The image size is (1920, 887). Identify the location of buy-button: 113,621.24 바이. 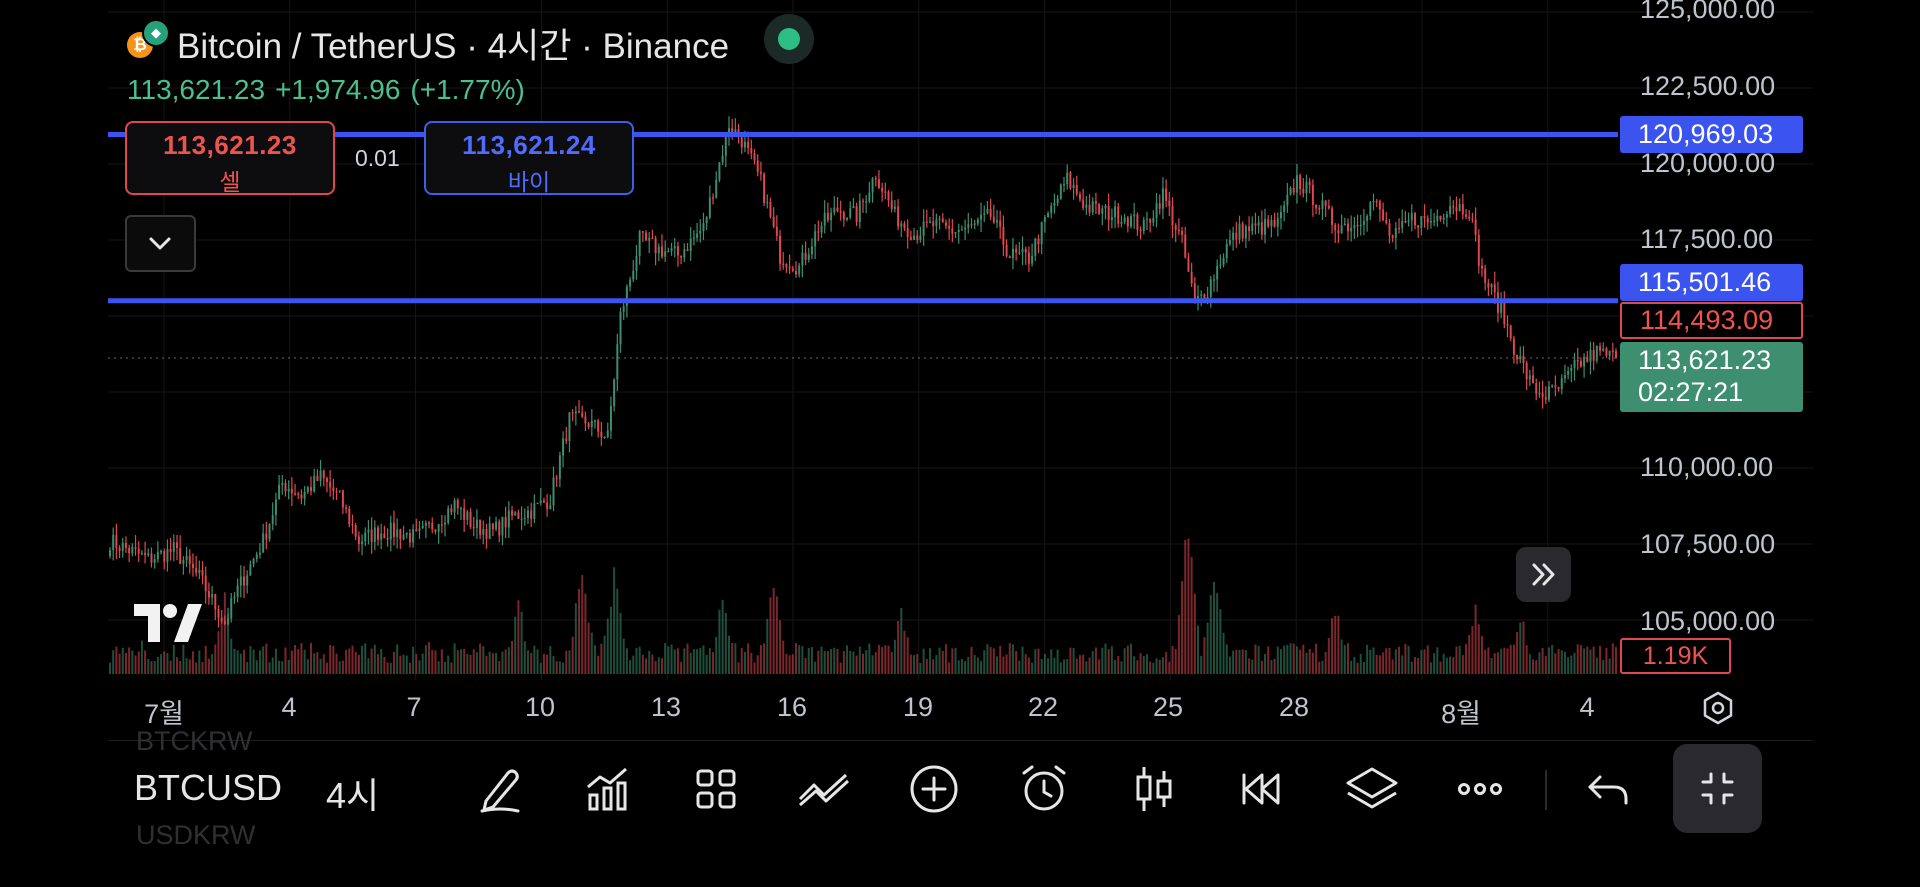
(529, 158).